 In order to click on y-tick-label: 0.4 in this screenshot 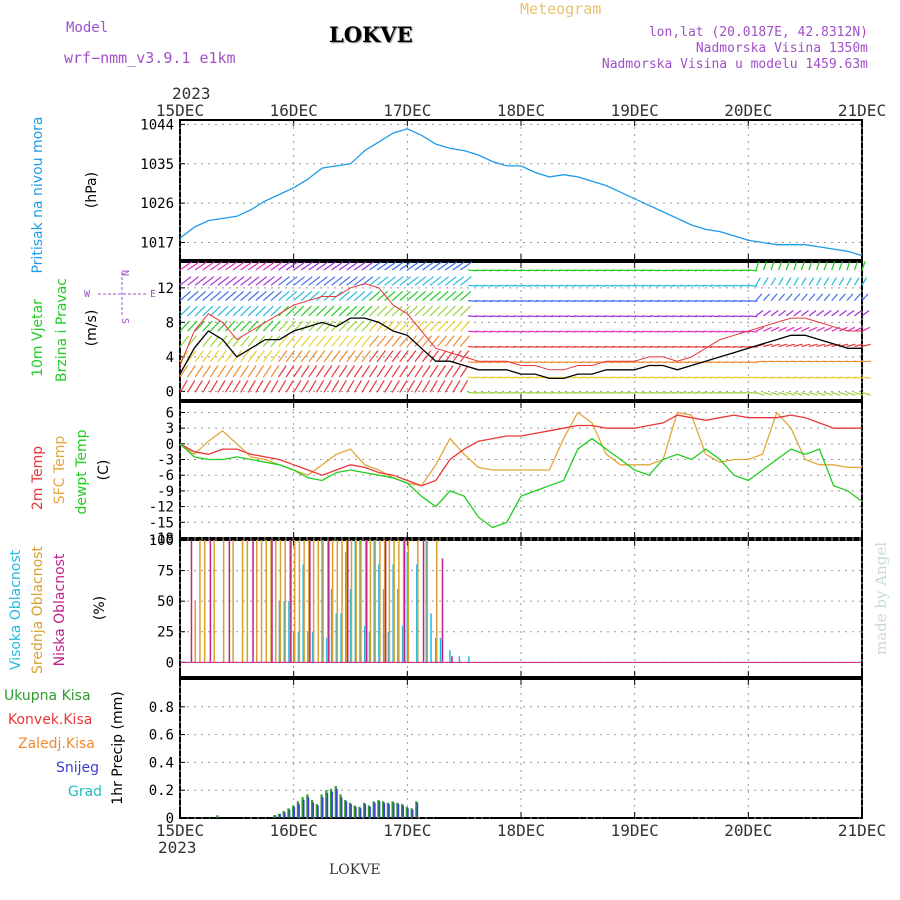, I will do `click(161, 763)`.